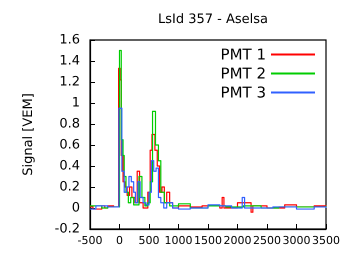  I want to click on y-tick-label: 0, so click(76, 208).